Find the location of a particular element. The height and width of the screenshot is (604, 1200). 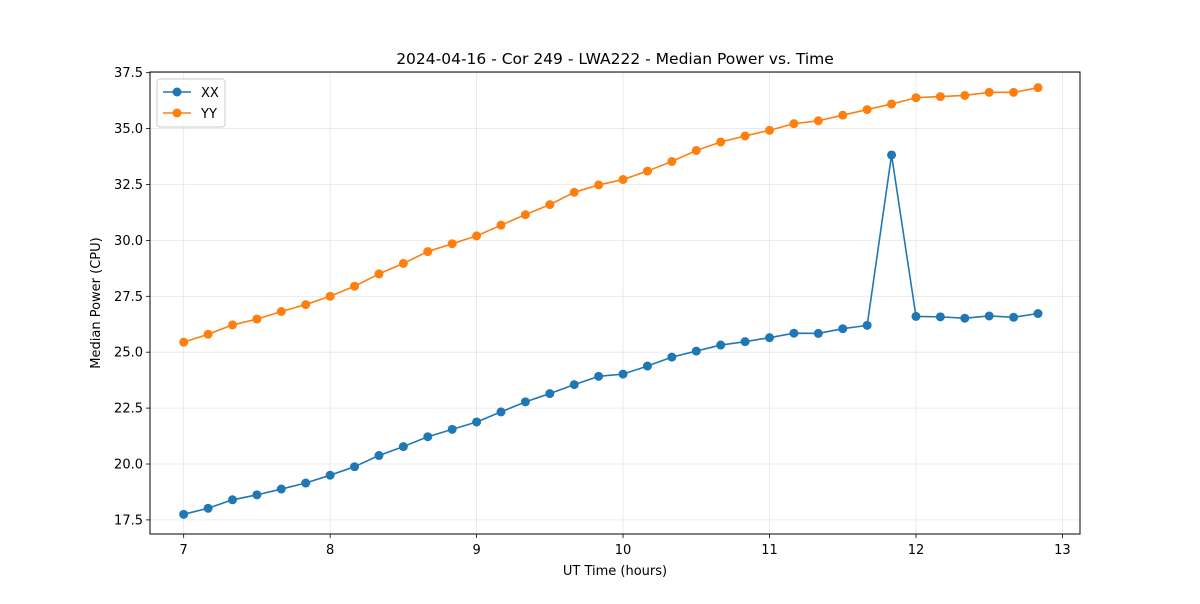

y-tick-label: 32.5 is located at coordinates (128, 185).